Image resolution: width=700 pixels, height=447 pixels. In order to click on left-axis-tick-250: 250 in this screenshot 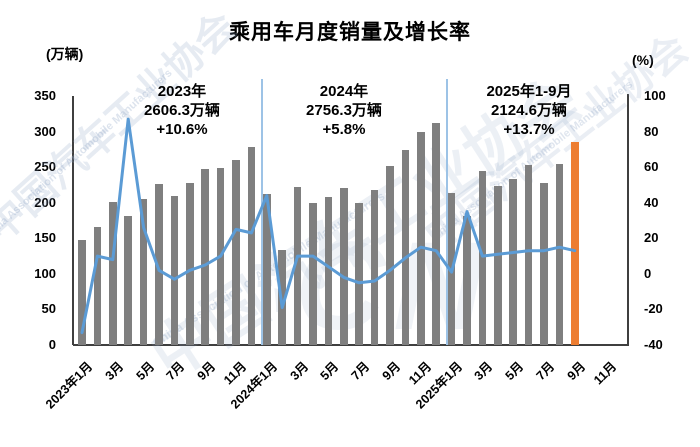, I will do `click(45, 167)`.